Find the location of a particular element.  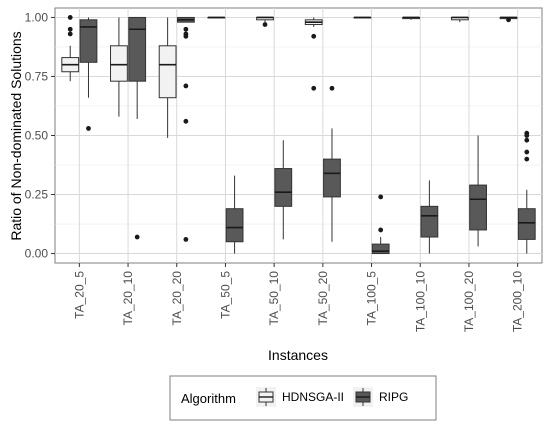

legend-title: Algorithm is located at coordinates (208, 398).